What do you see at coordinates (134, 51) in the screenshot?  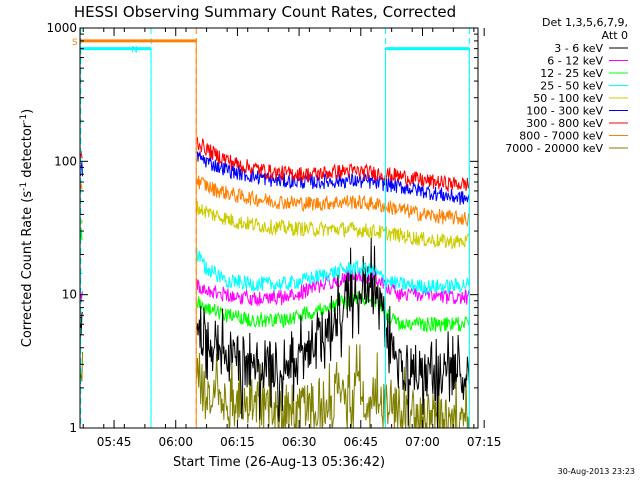 I see `flag-label: N` at bounding box center [134, 51].